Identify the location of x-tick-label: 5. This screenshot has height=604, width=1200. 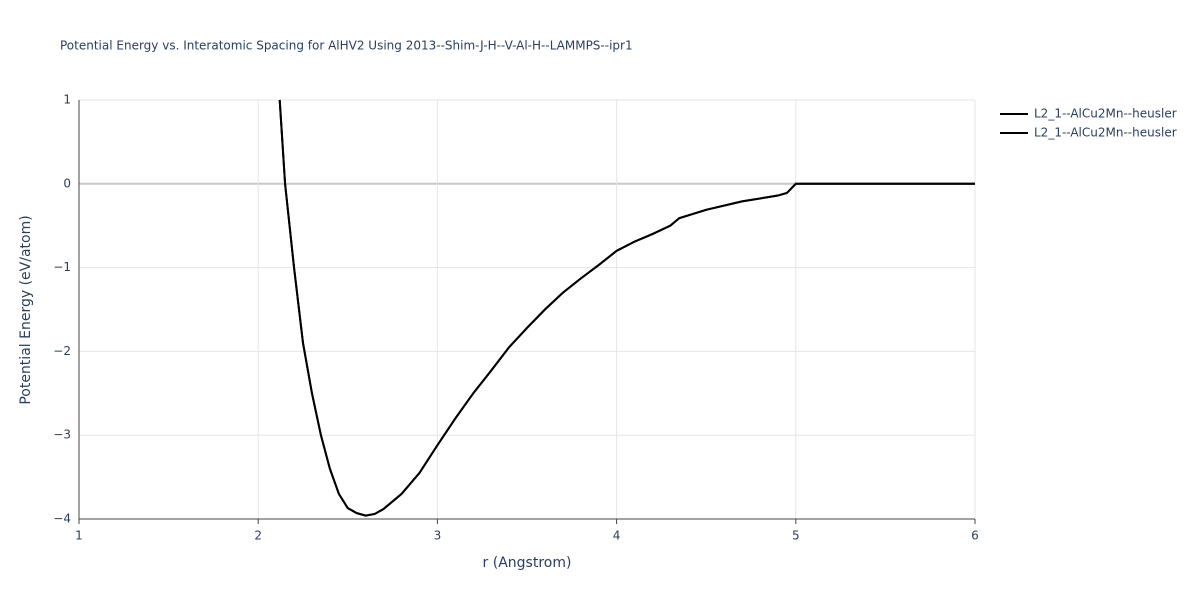
(796, 536).